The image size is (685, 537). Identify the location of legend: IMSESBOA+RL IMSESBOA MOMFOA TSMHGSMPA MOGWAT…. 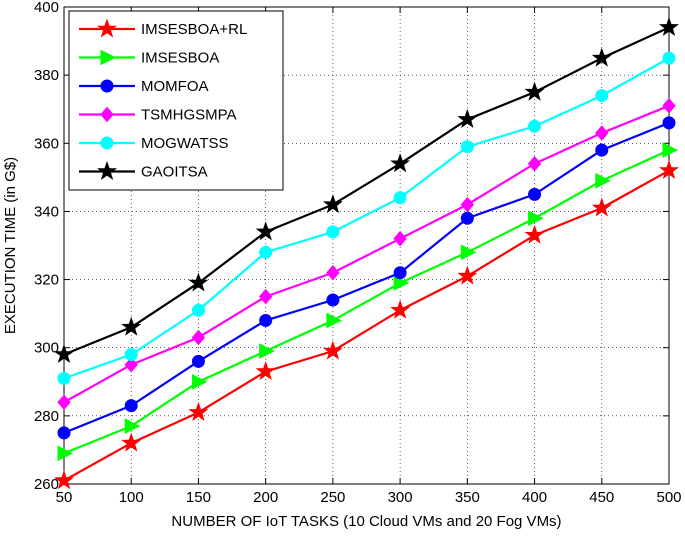
(176, 100).